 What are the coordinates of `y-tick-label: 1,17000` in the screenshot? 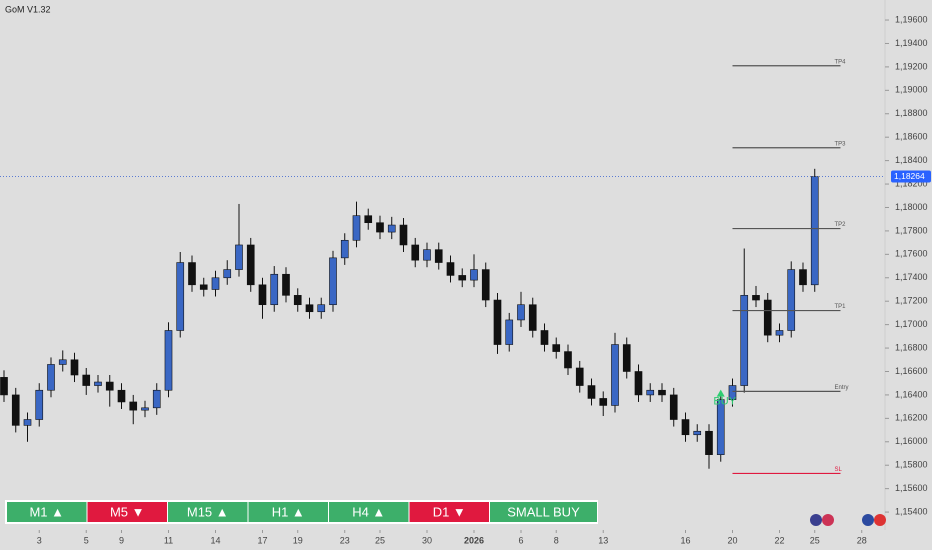 It's located at (911, 324).